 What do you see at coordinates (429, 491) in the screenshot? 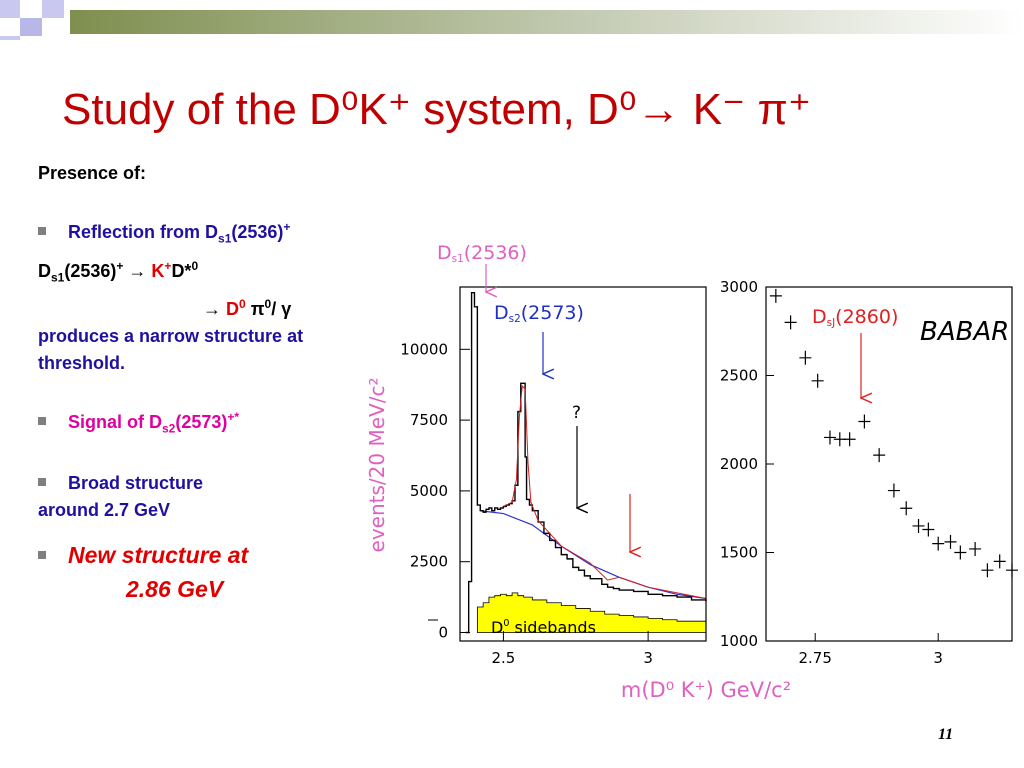
I see `y-tick-label-2: 5000` at bounding box center [429, 491].